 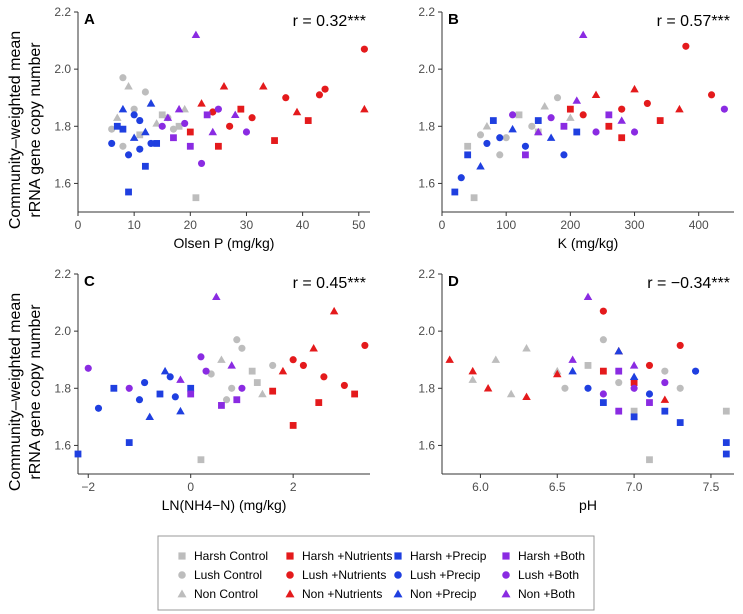 I want to click on correlation-annotation: r = 0.57***, so click(x=693, y=21).